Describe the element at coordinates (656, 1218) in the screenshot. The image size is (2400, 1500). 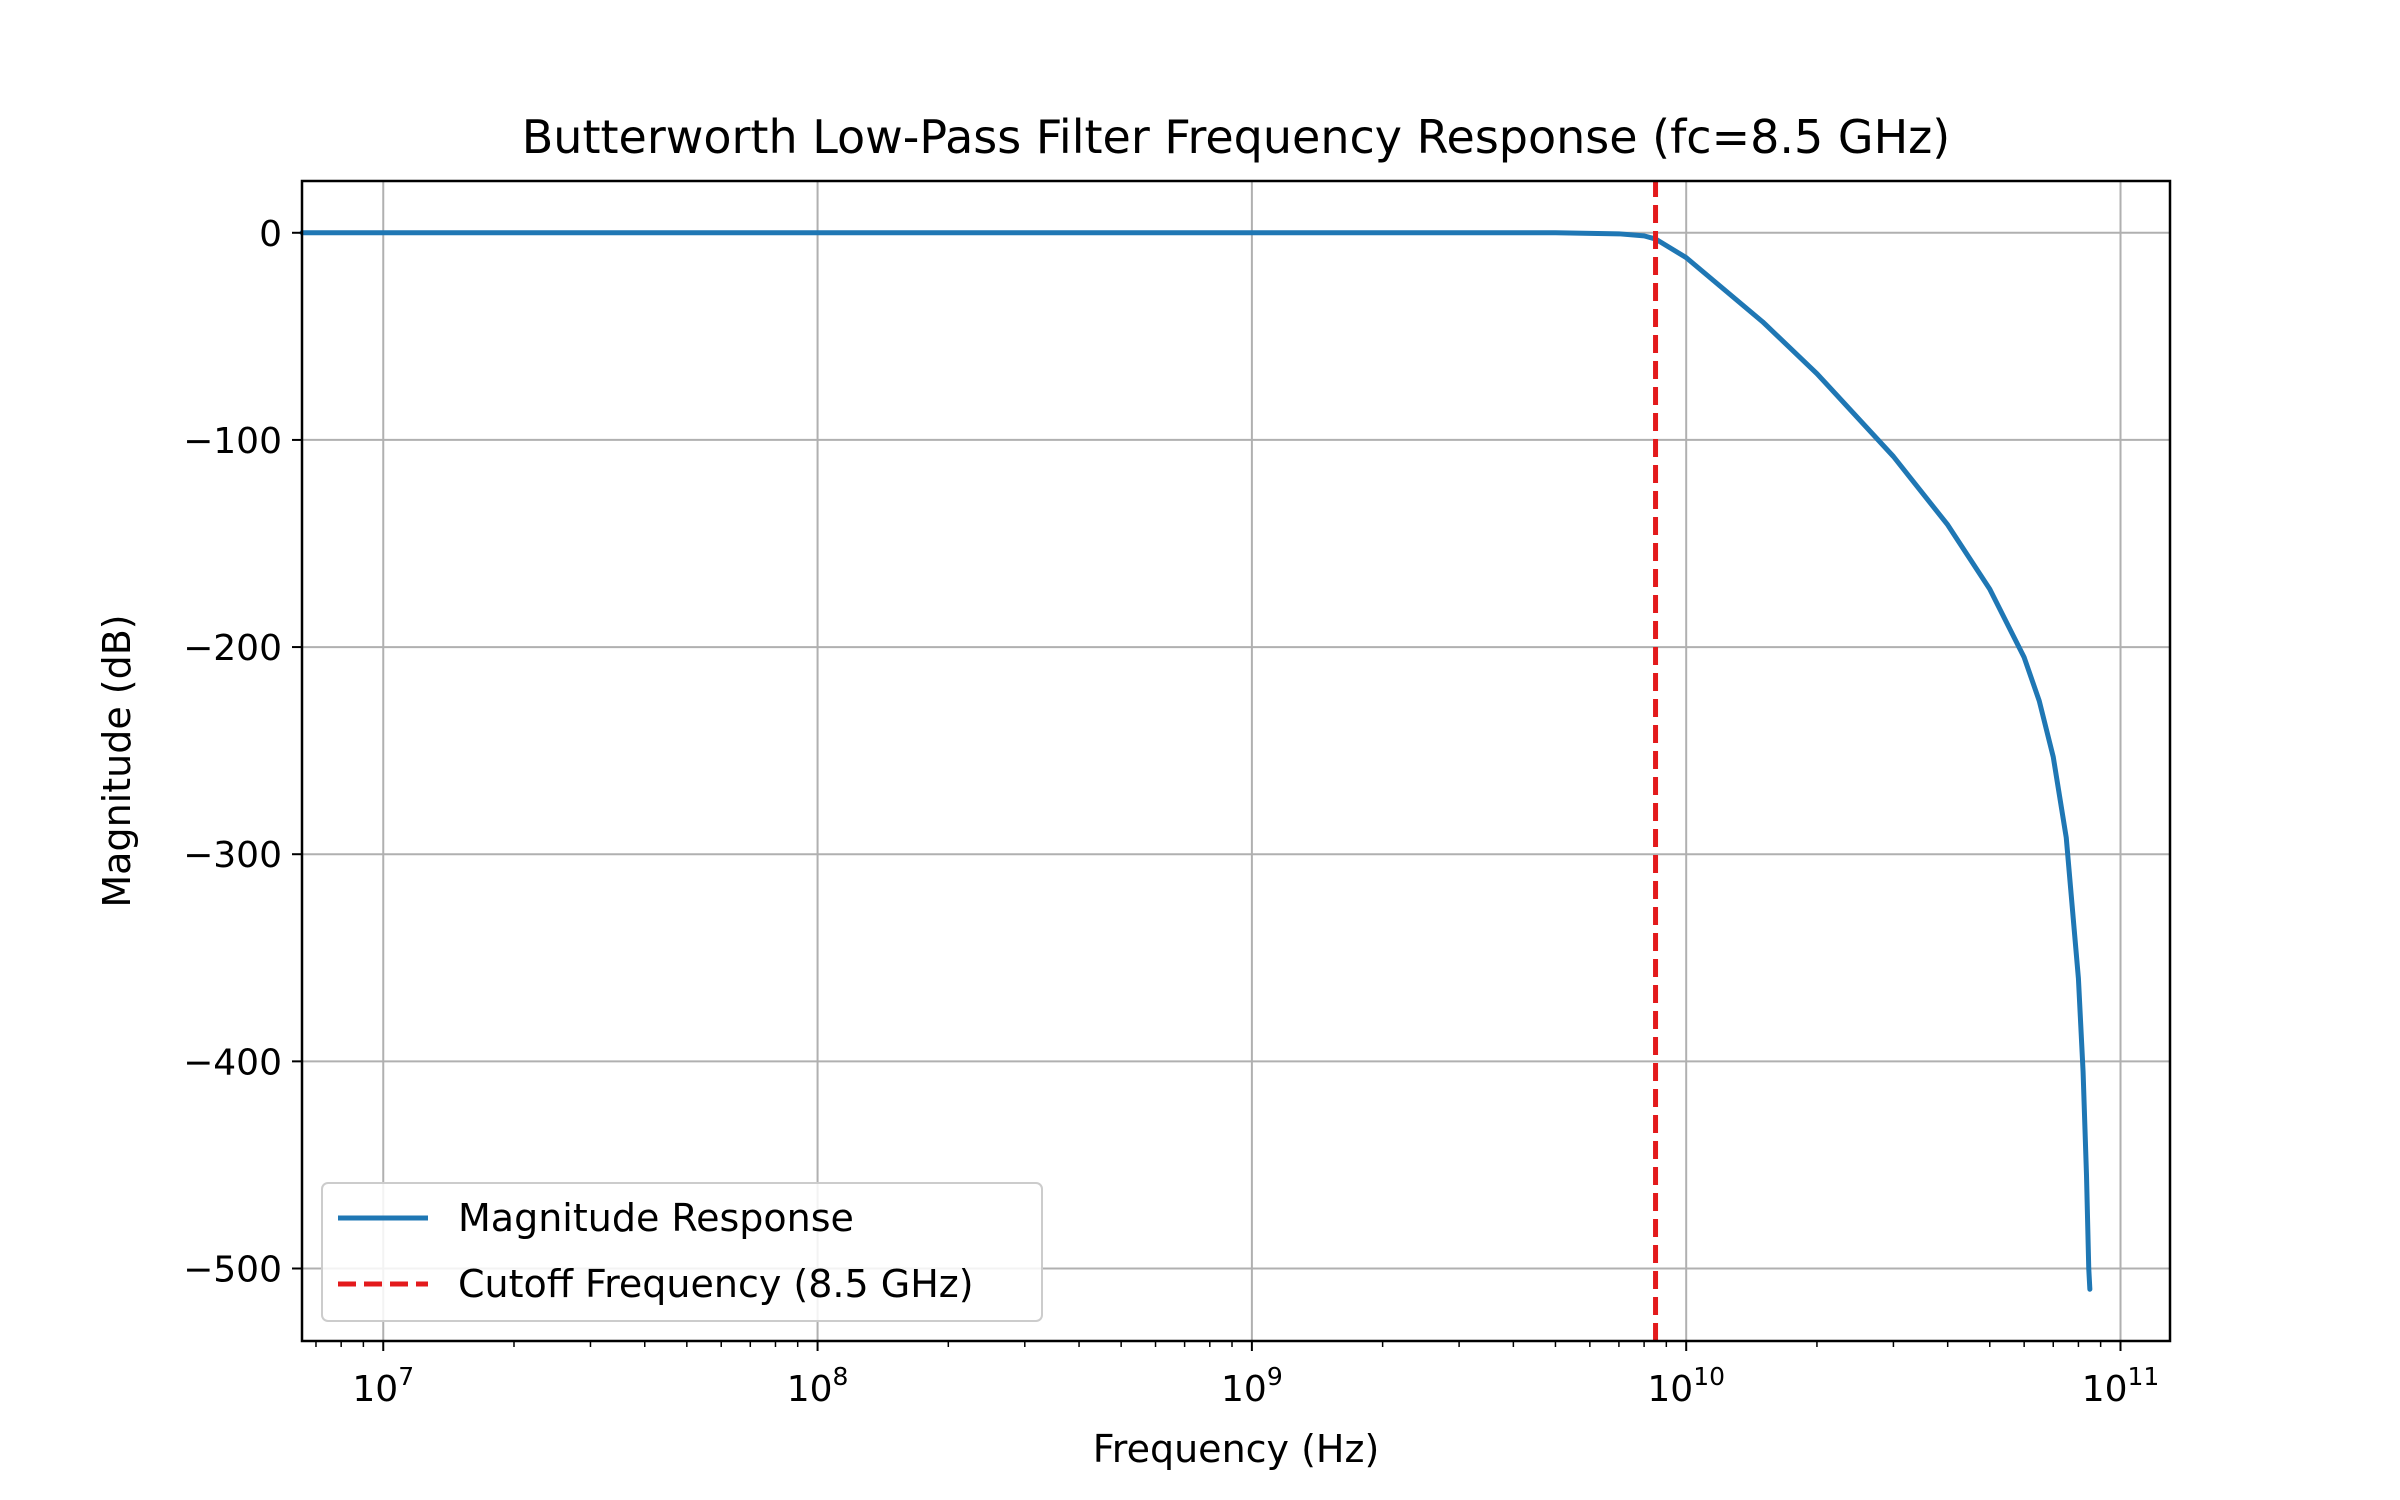
I see `legend-label-magnitude: Magnitude Response` at that location.